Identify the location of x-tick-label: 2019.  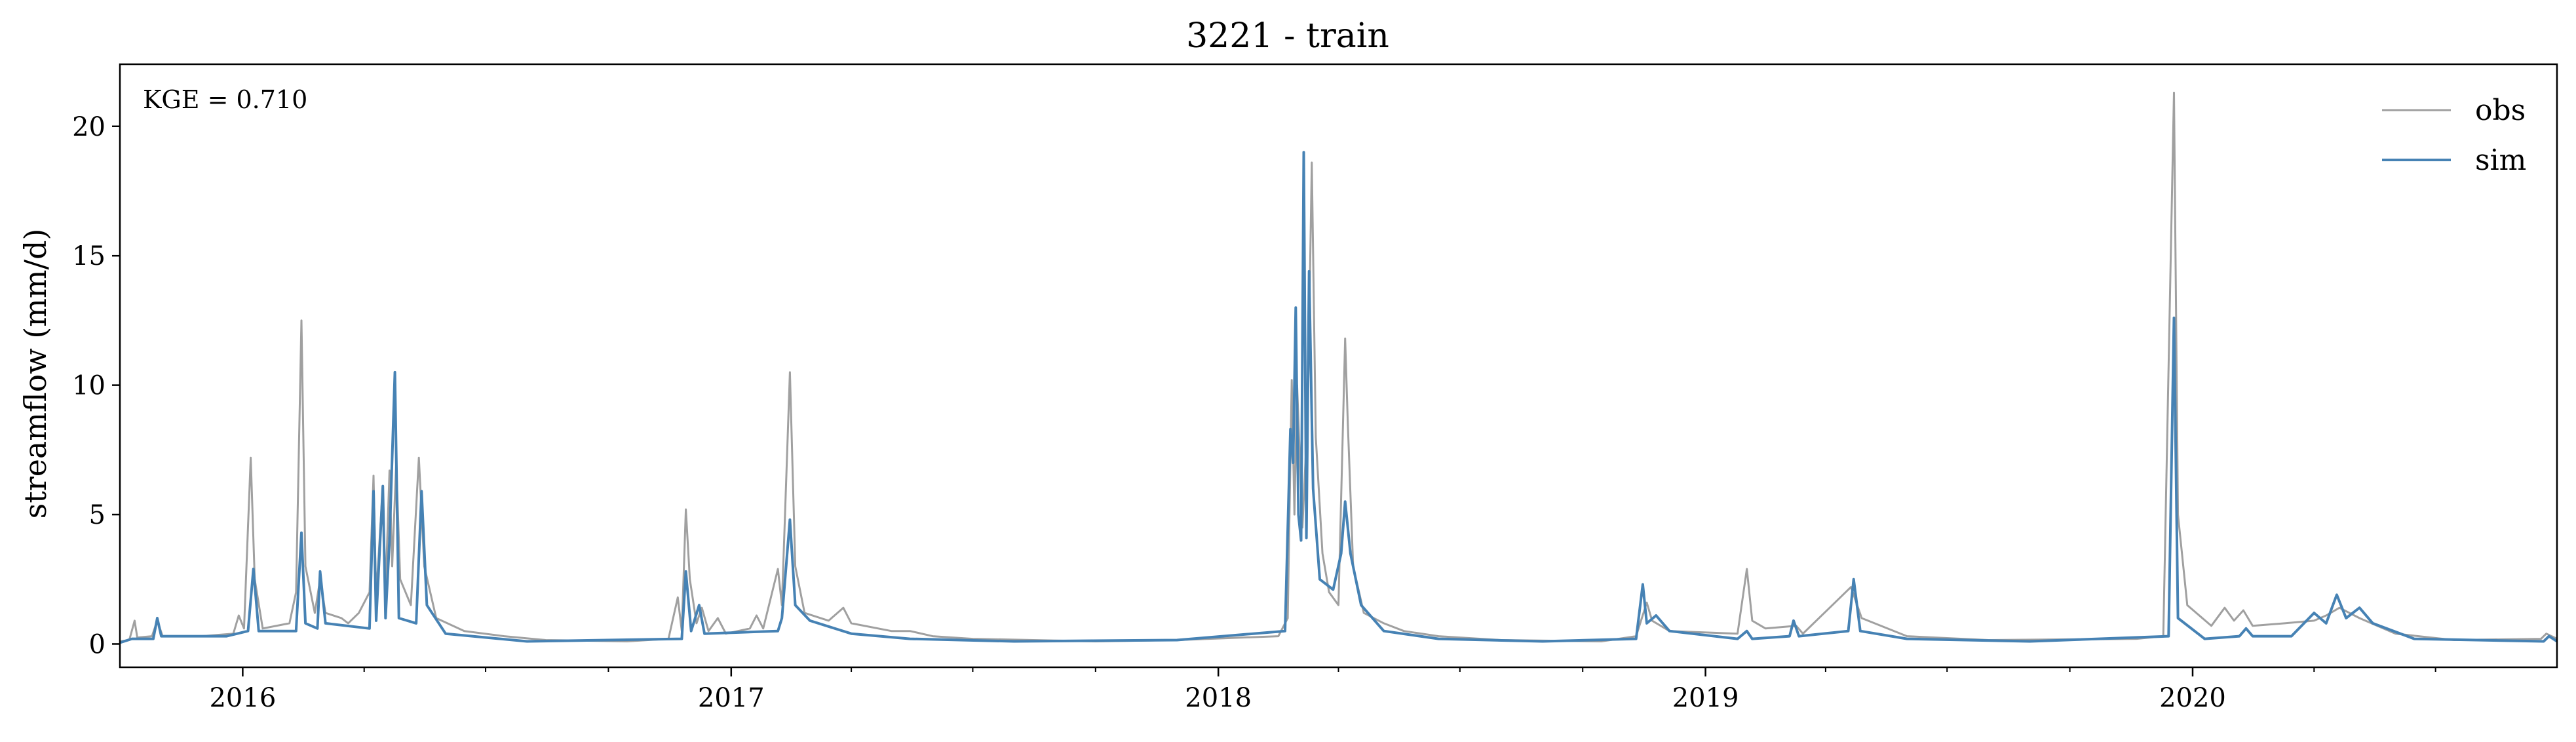
(1705, 698).